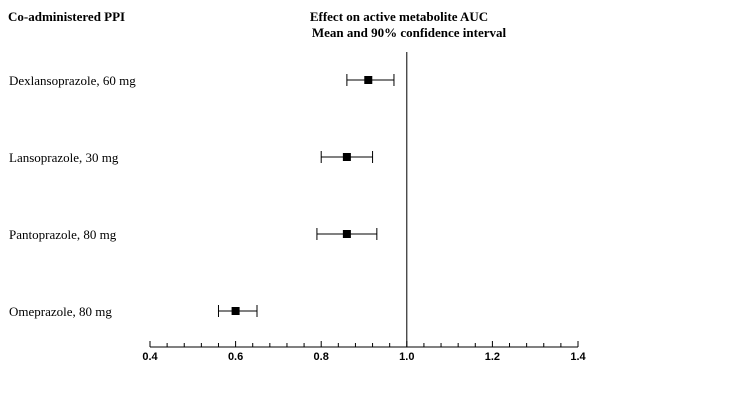 This screenshot has width=748, height=409. I want to click on chart-title-line1: Effect on active metabolite AUC, so click(399, 16).